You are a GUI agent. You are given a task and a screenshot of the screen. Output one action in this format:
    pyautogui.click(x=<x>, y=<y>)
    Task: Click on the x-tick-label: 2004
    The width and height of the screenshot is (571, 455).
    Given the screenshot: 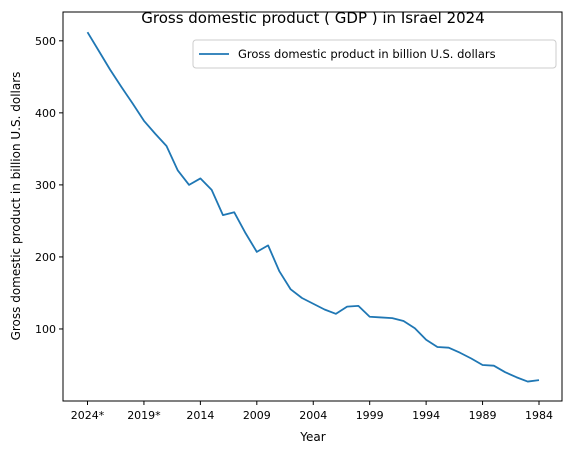 What is the action you would take?
    pyautogui.click(x=313, y=415)
    